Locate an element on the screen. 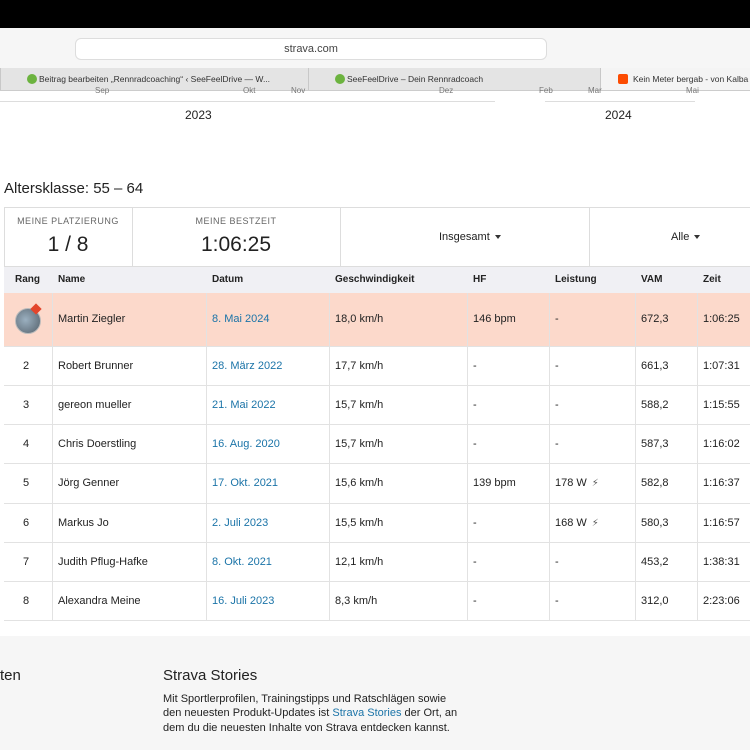 The height and width of the screenshot is (750, 750). cell: 15,6 km/h is located at coordinates (359, 483).